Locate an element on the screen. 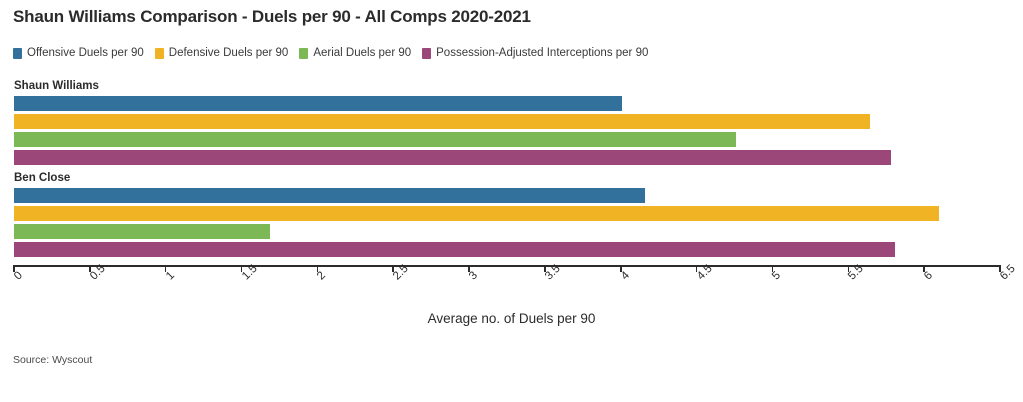 This screenshot has height=402, width=1023. legend-item-label: Possession-Adjusted Interceptions per 90 is located at coordinates (542, 53).